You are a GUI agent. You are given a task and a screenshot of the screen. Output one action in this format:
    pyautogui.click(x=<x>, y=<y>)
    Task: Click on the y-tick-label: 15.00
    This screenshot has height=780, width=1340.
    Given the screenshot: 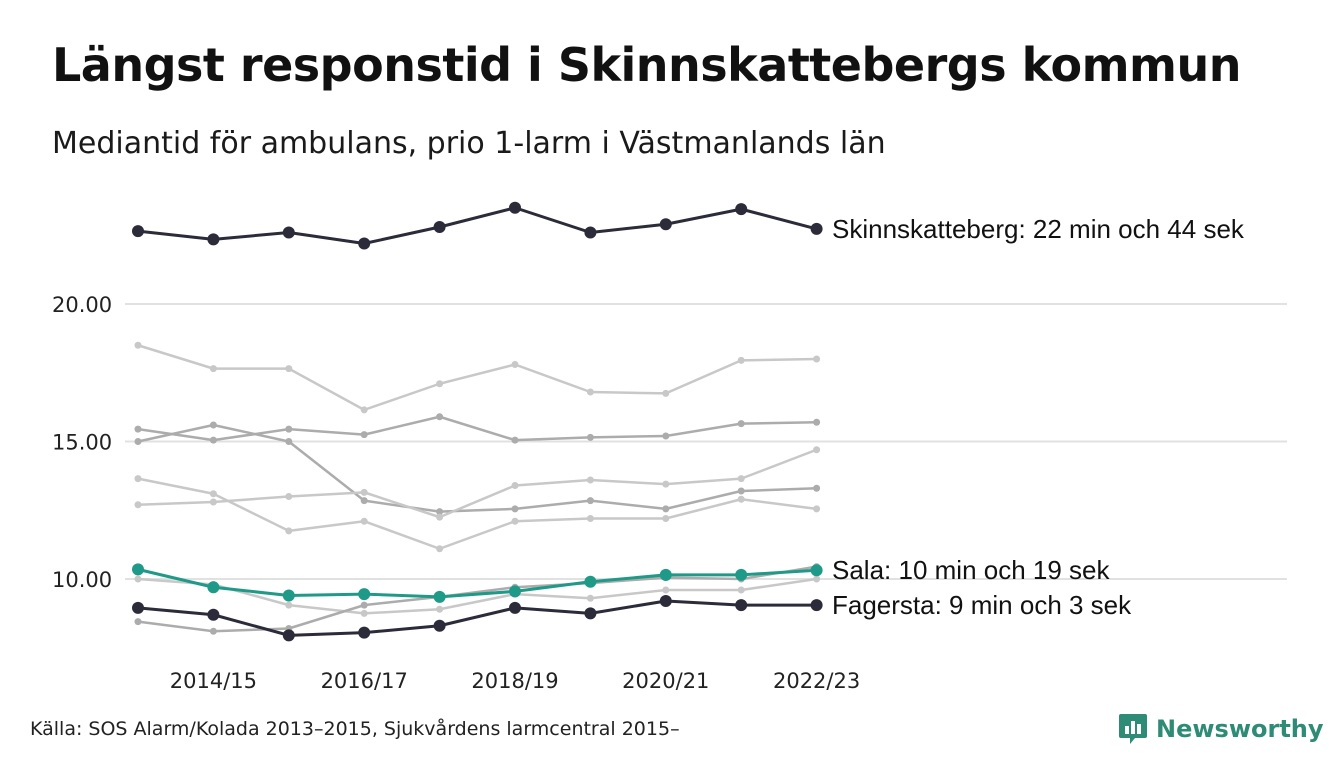 What is the action you would take?
    pyautogui.click(x=82, y=443)
    